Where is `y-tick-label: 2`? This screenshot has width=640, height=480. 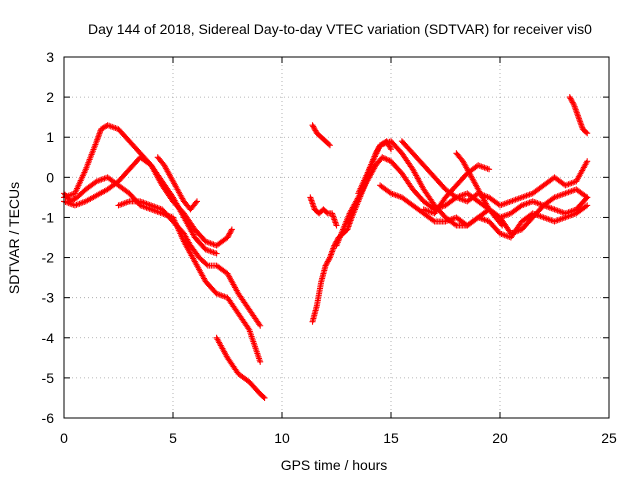 y-tick-label: 2 is located at coordinates (50, 97).